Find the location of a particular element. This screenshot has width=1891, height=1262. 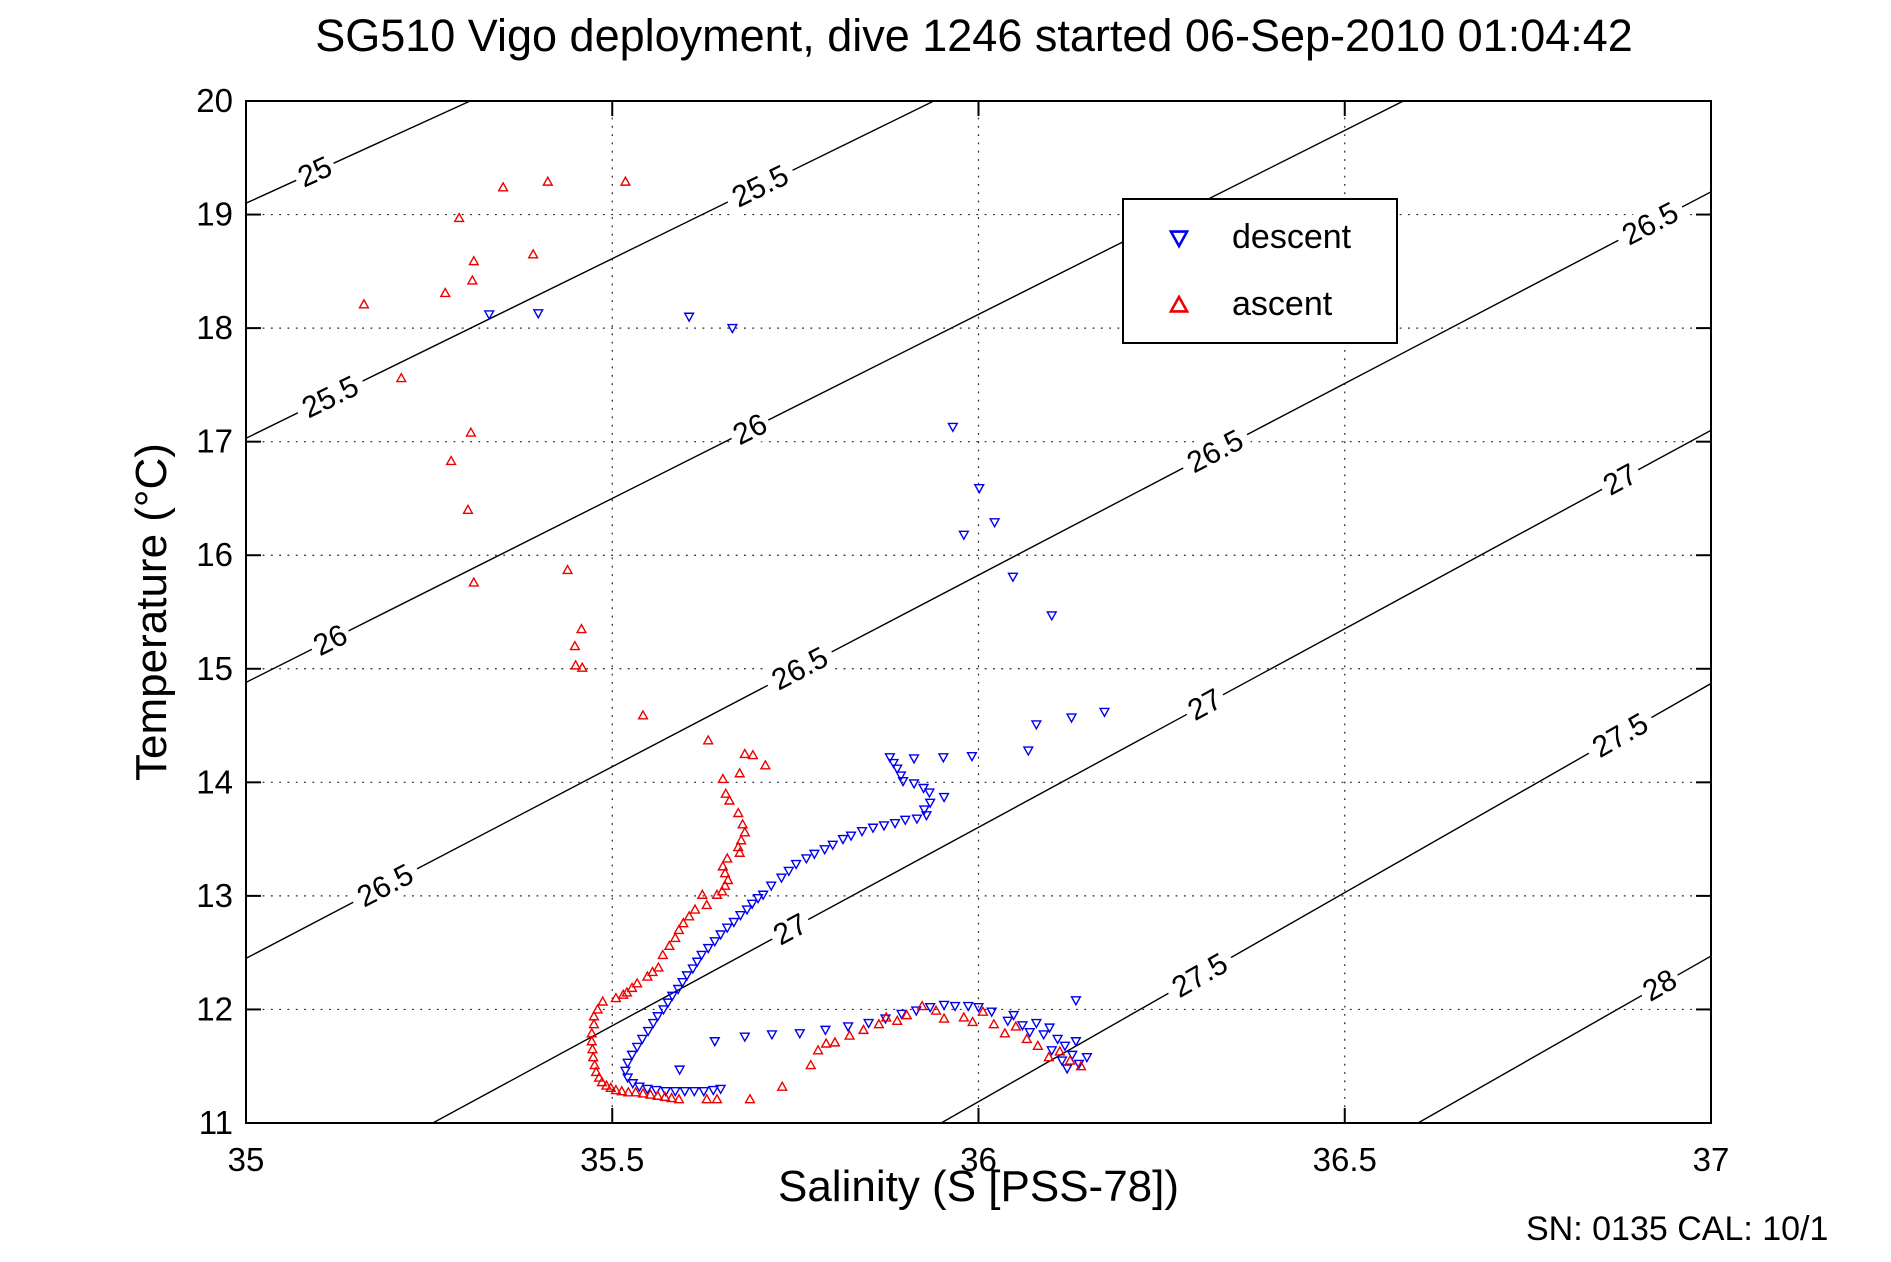

y-tick-label: 19 is located at coordinates (214, 214).